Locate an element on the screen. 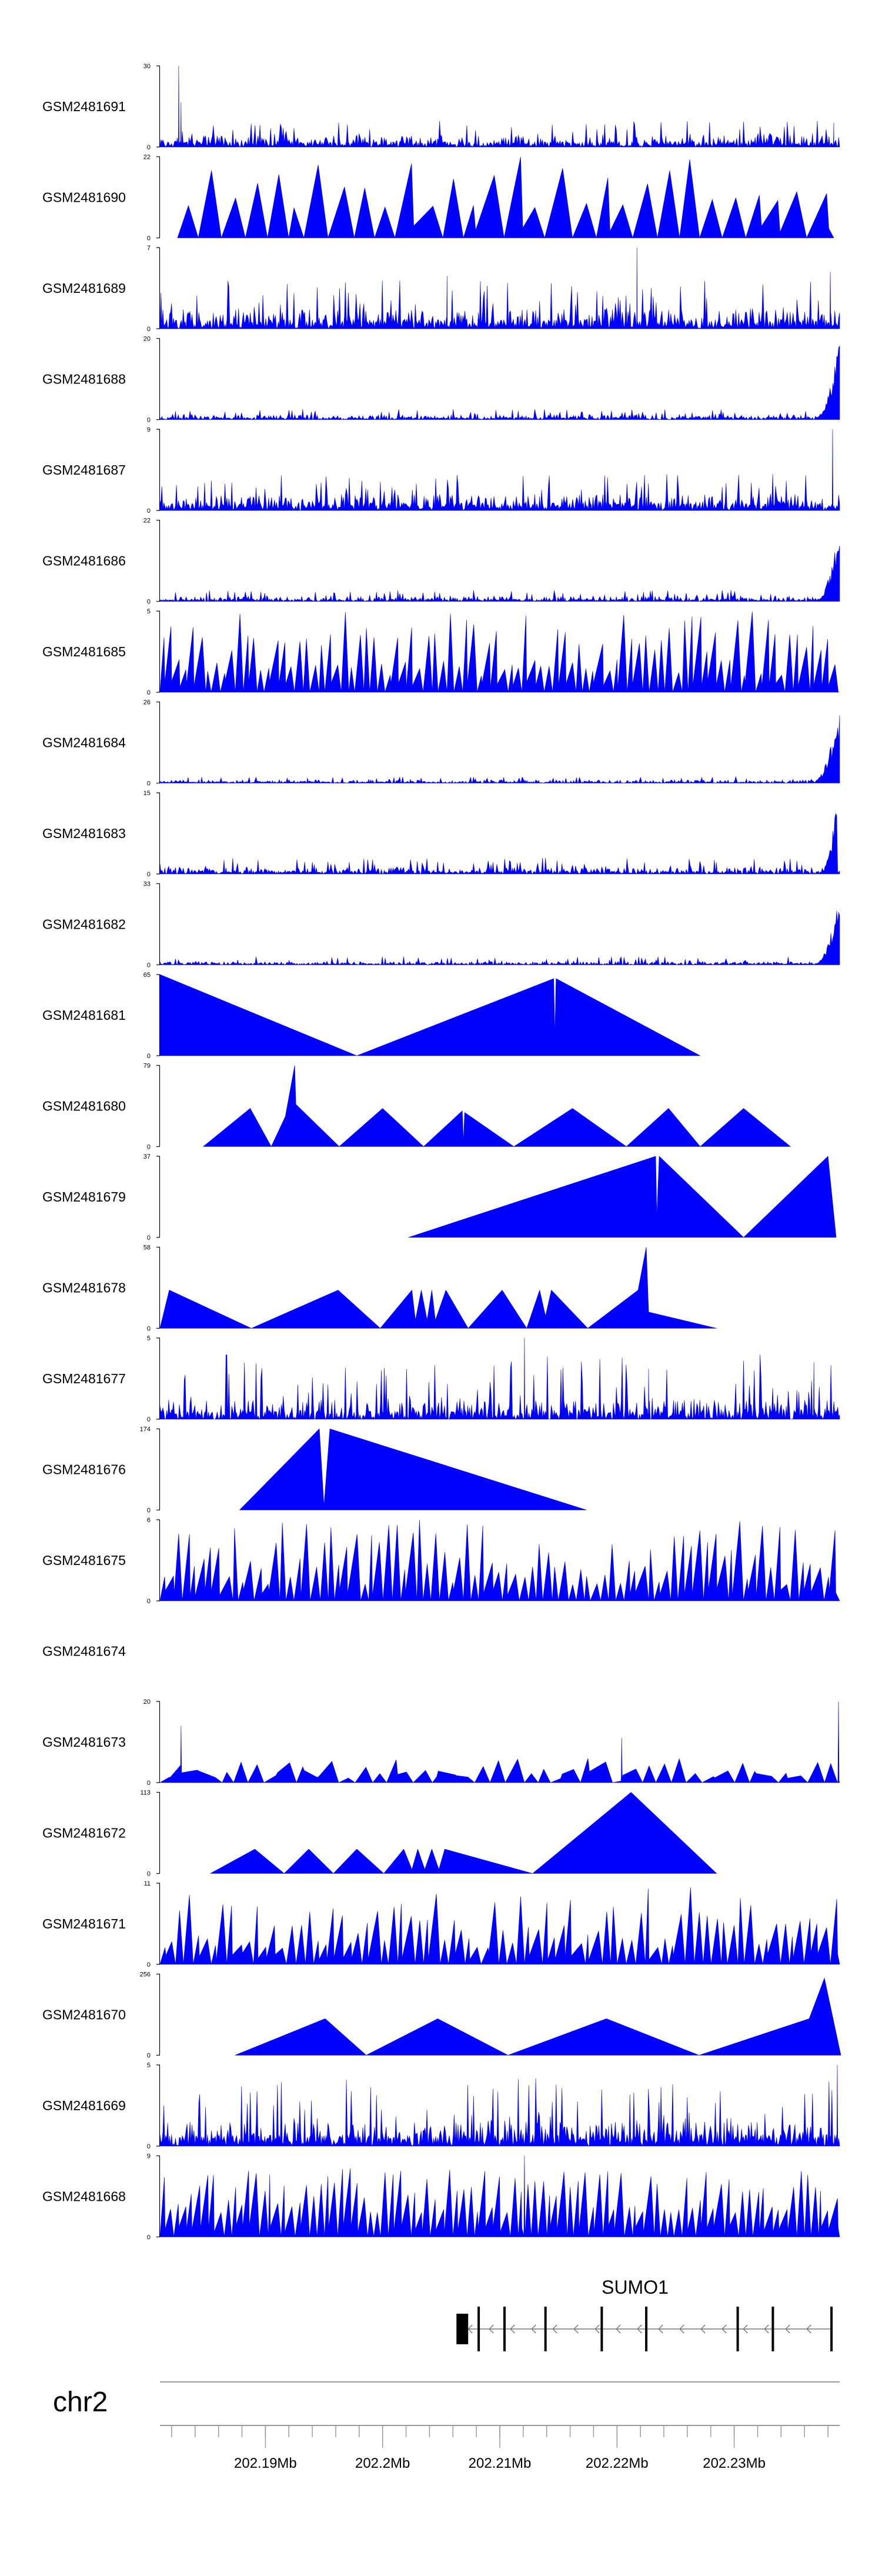  track-label: GSM2481673 is located at coordinates (84, 1742).